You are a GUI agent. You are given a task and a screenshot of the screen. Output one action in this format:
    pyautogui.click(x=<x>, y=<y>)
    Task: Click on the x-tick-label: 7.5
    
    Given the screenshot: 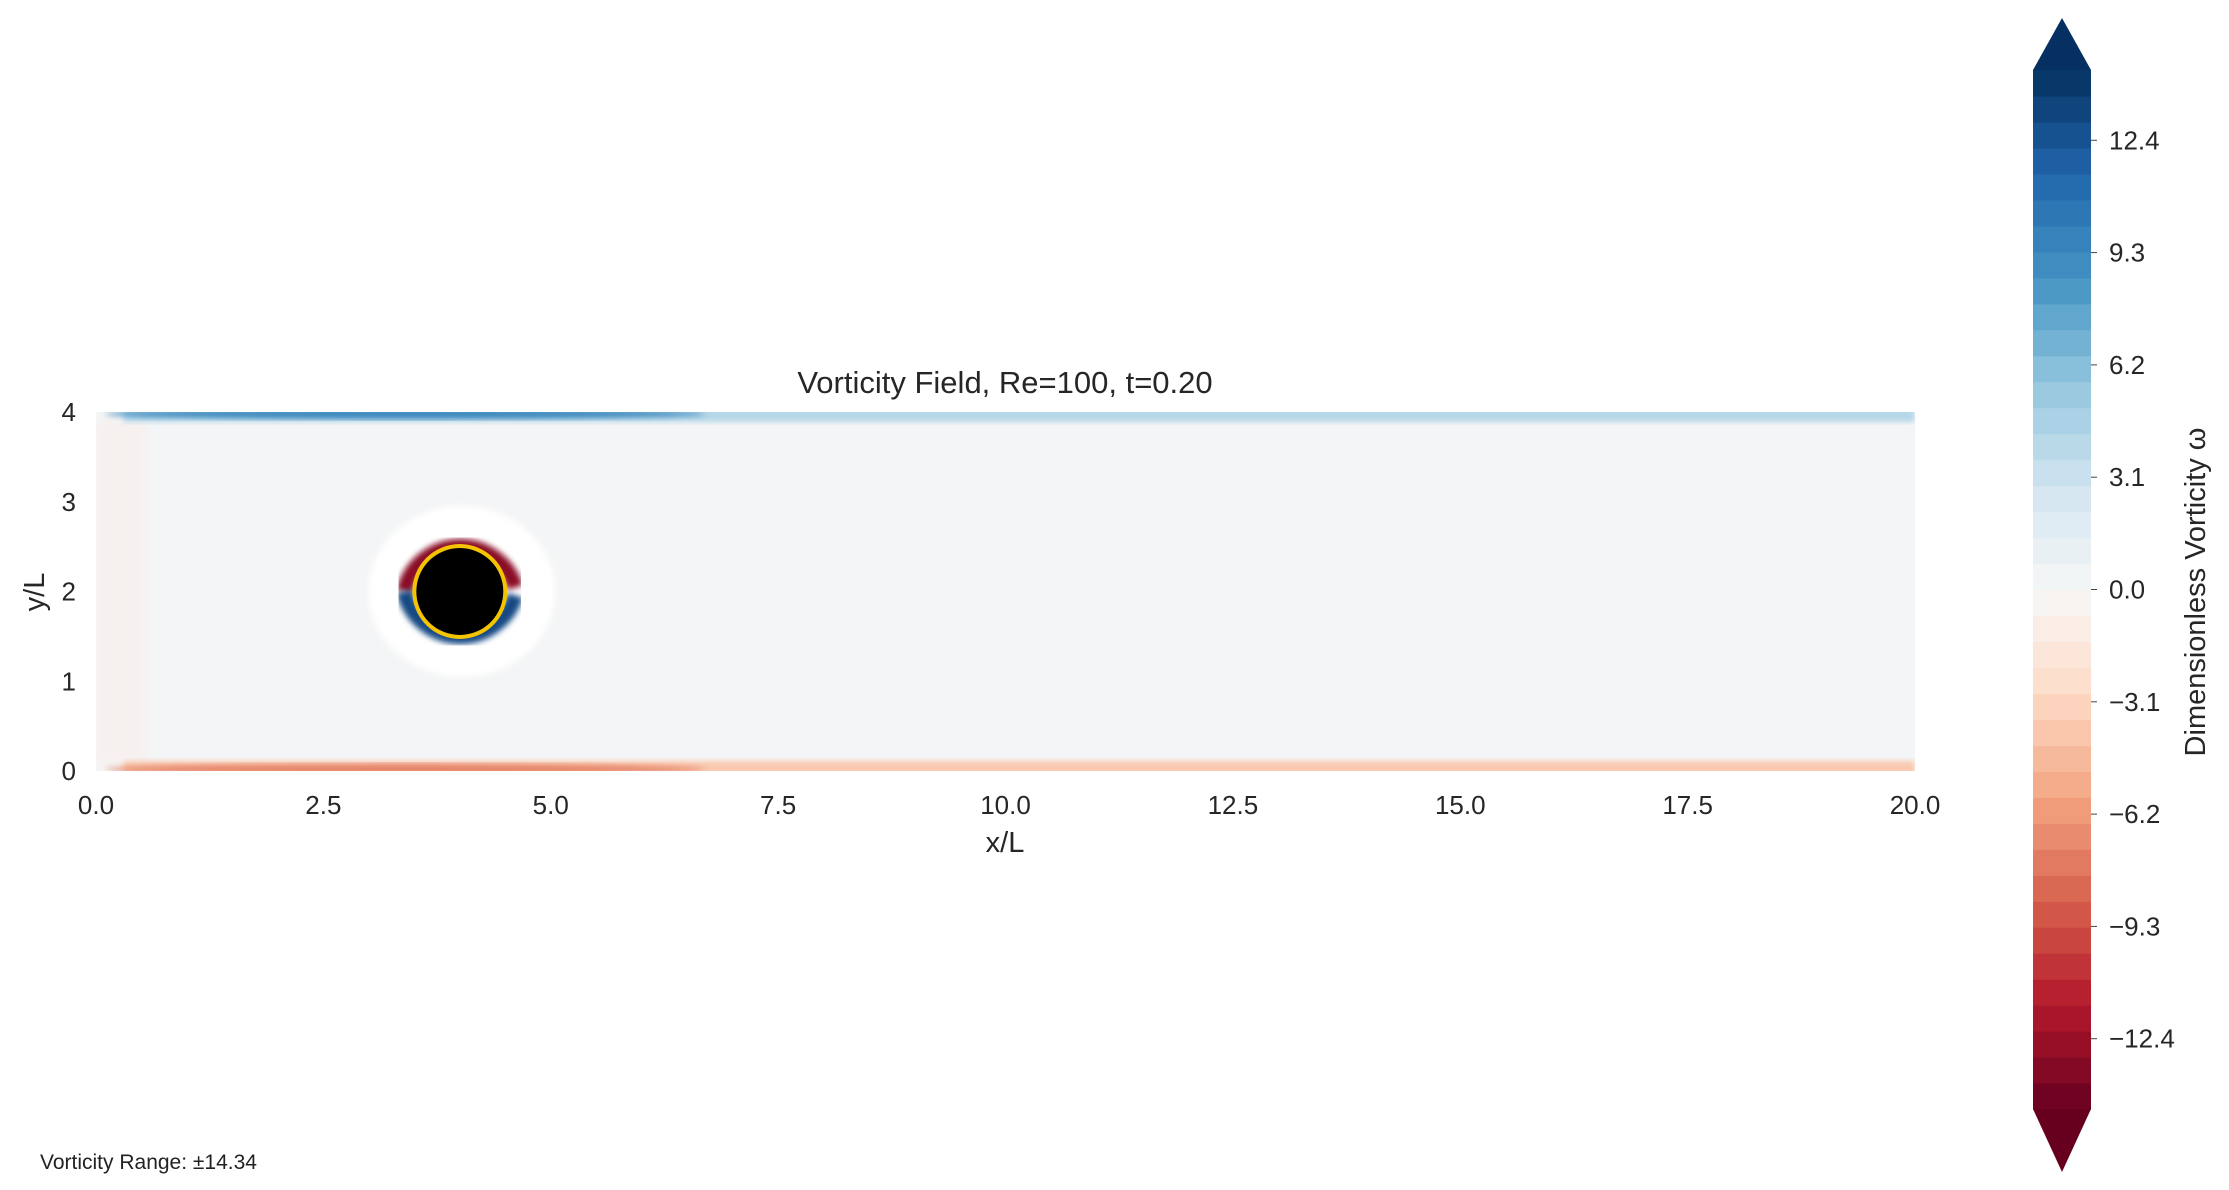 What is the action you would take?
    pyautogui.click(x=778, y=805)
    